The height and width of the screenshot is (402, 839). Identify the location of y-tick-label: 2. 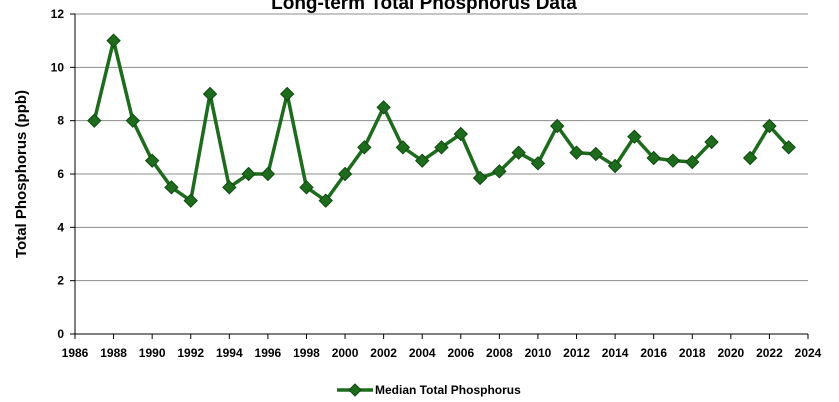
(60, 281).